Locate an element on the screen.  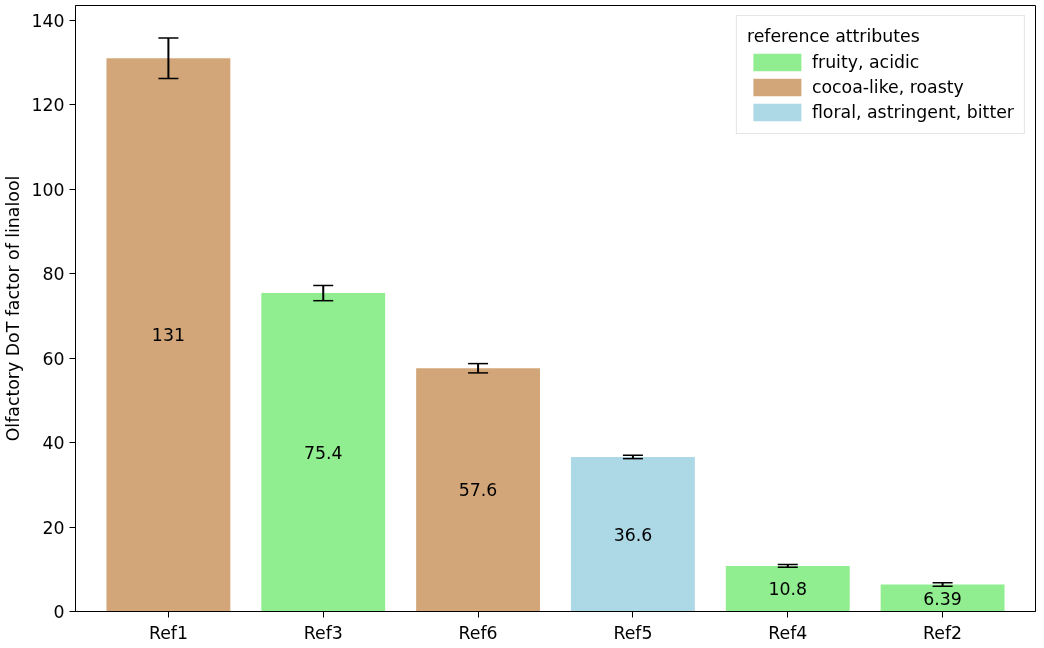
data-label: 36.6 is located at coordinates (633, 534).